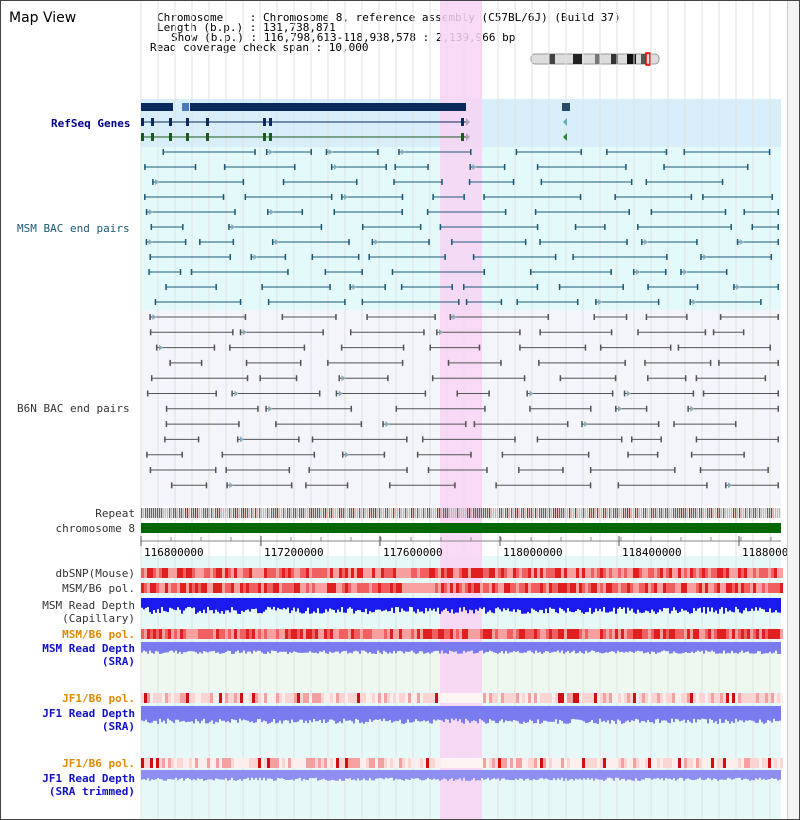  Describe the element at coordinates (793, 410) in the screenshot. I see `scroll-strip` at that location.